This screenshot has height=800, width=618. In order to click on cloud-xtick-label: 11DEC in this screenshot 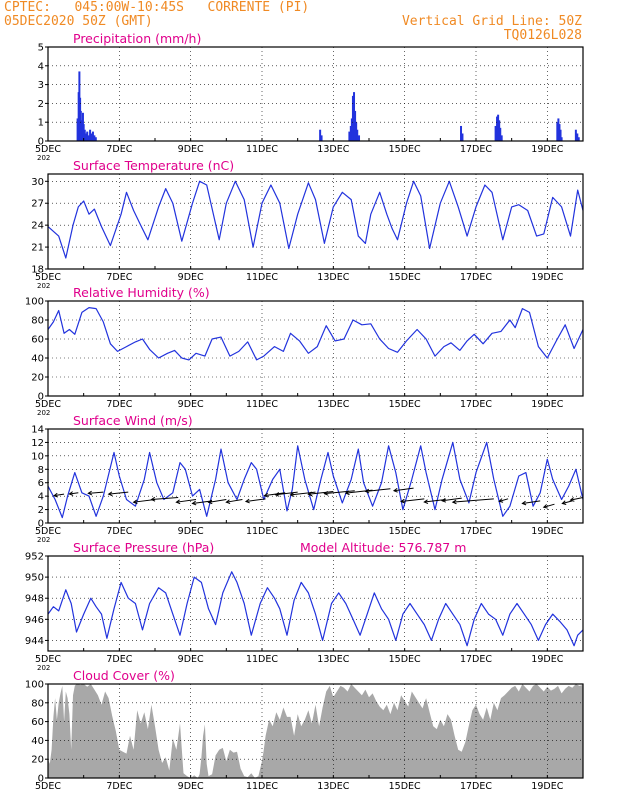, I will do `click(262, 786)`.